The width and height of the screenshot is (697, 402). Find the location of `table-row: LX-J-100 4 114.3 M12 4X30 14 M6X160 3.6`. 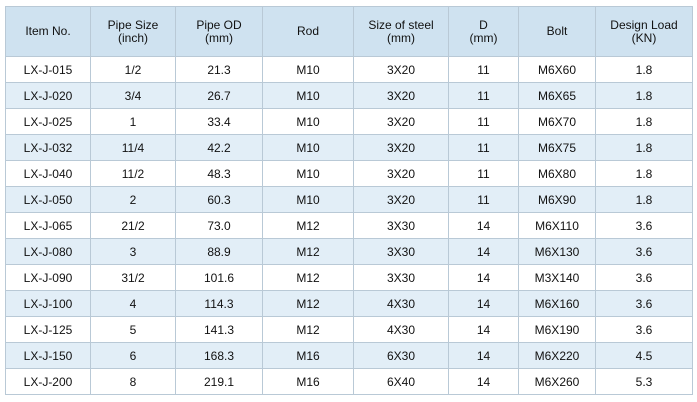

table-row: LX-J-100 4 114.3 M12 4X30 14 M6X160 3.6 is located at coordinates (349, 303).